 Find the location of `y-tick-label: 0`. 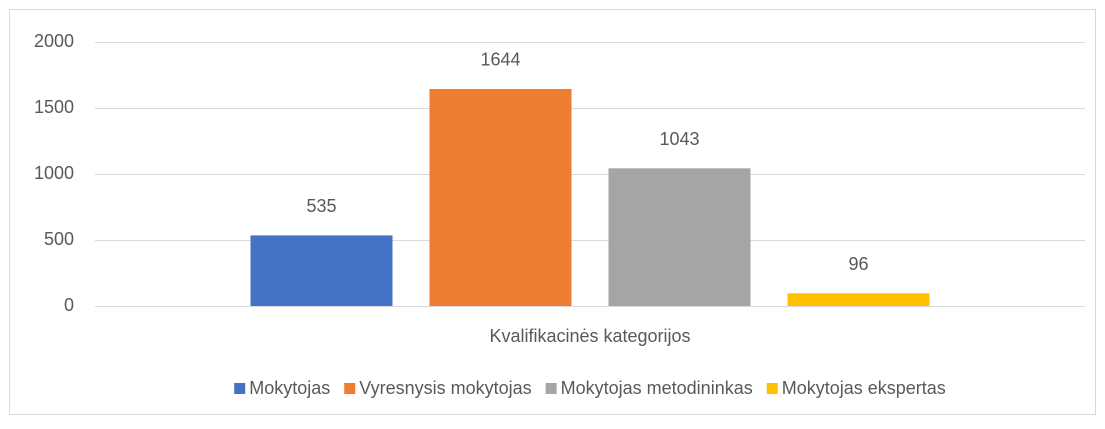

y-tick-label: 0 is located at coordinates (69, 305).